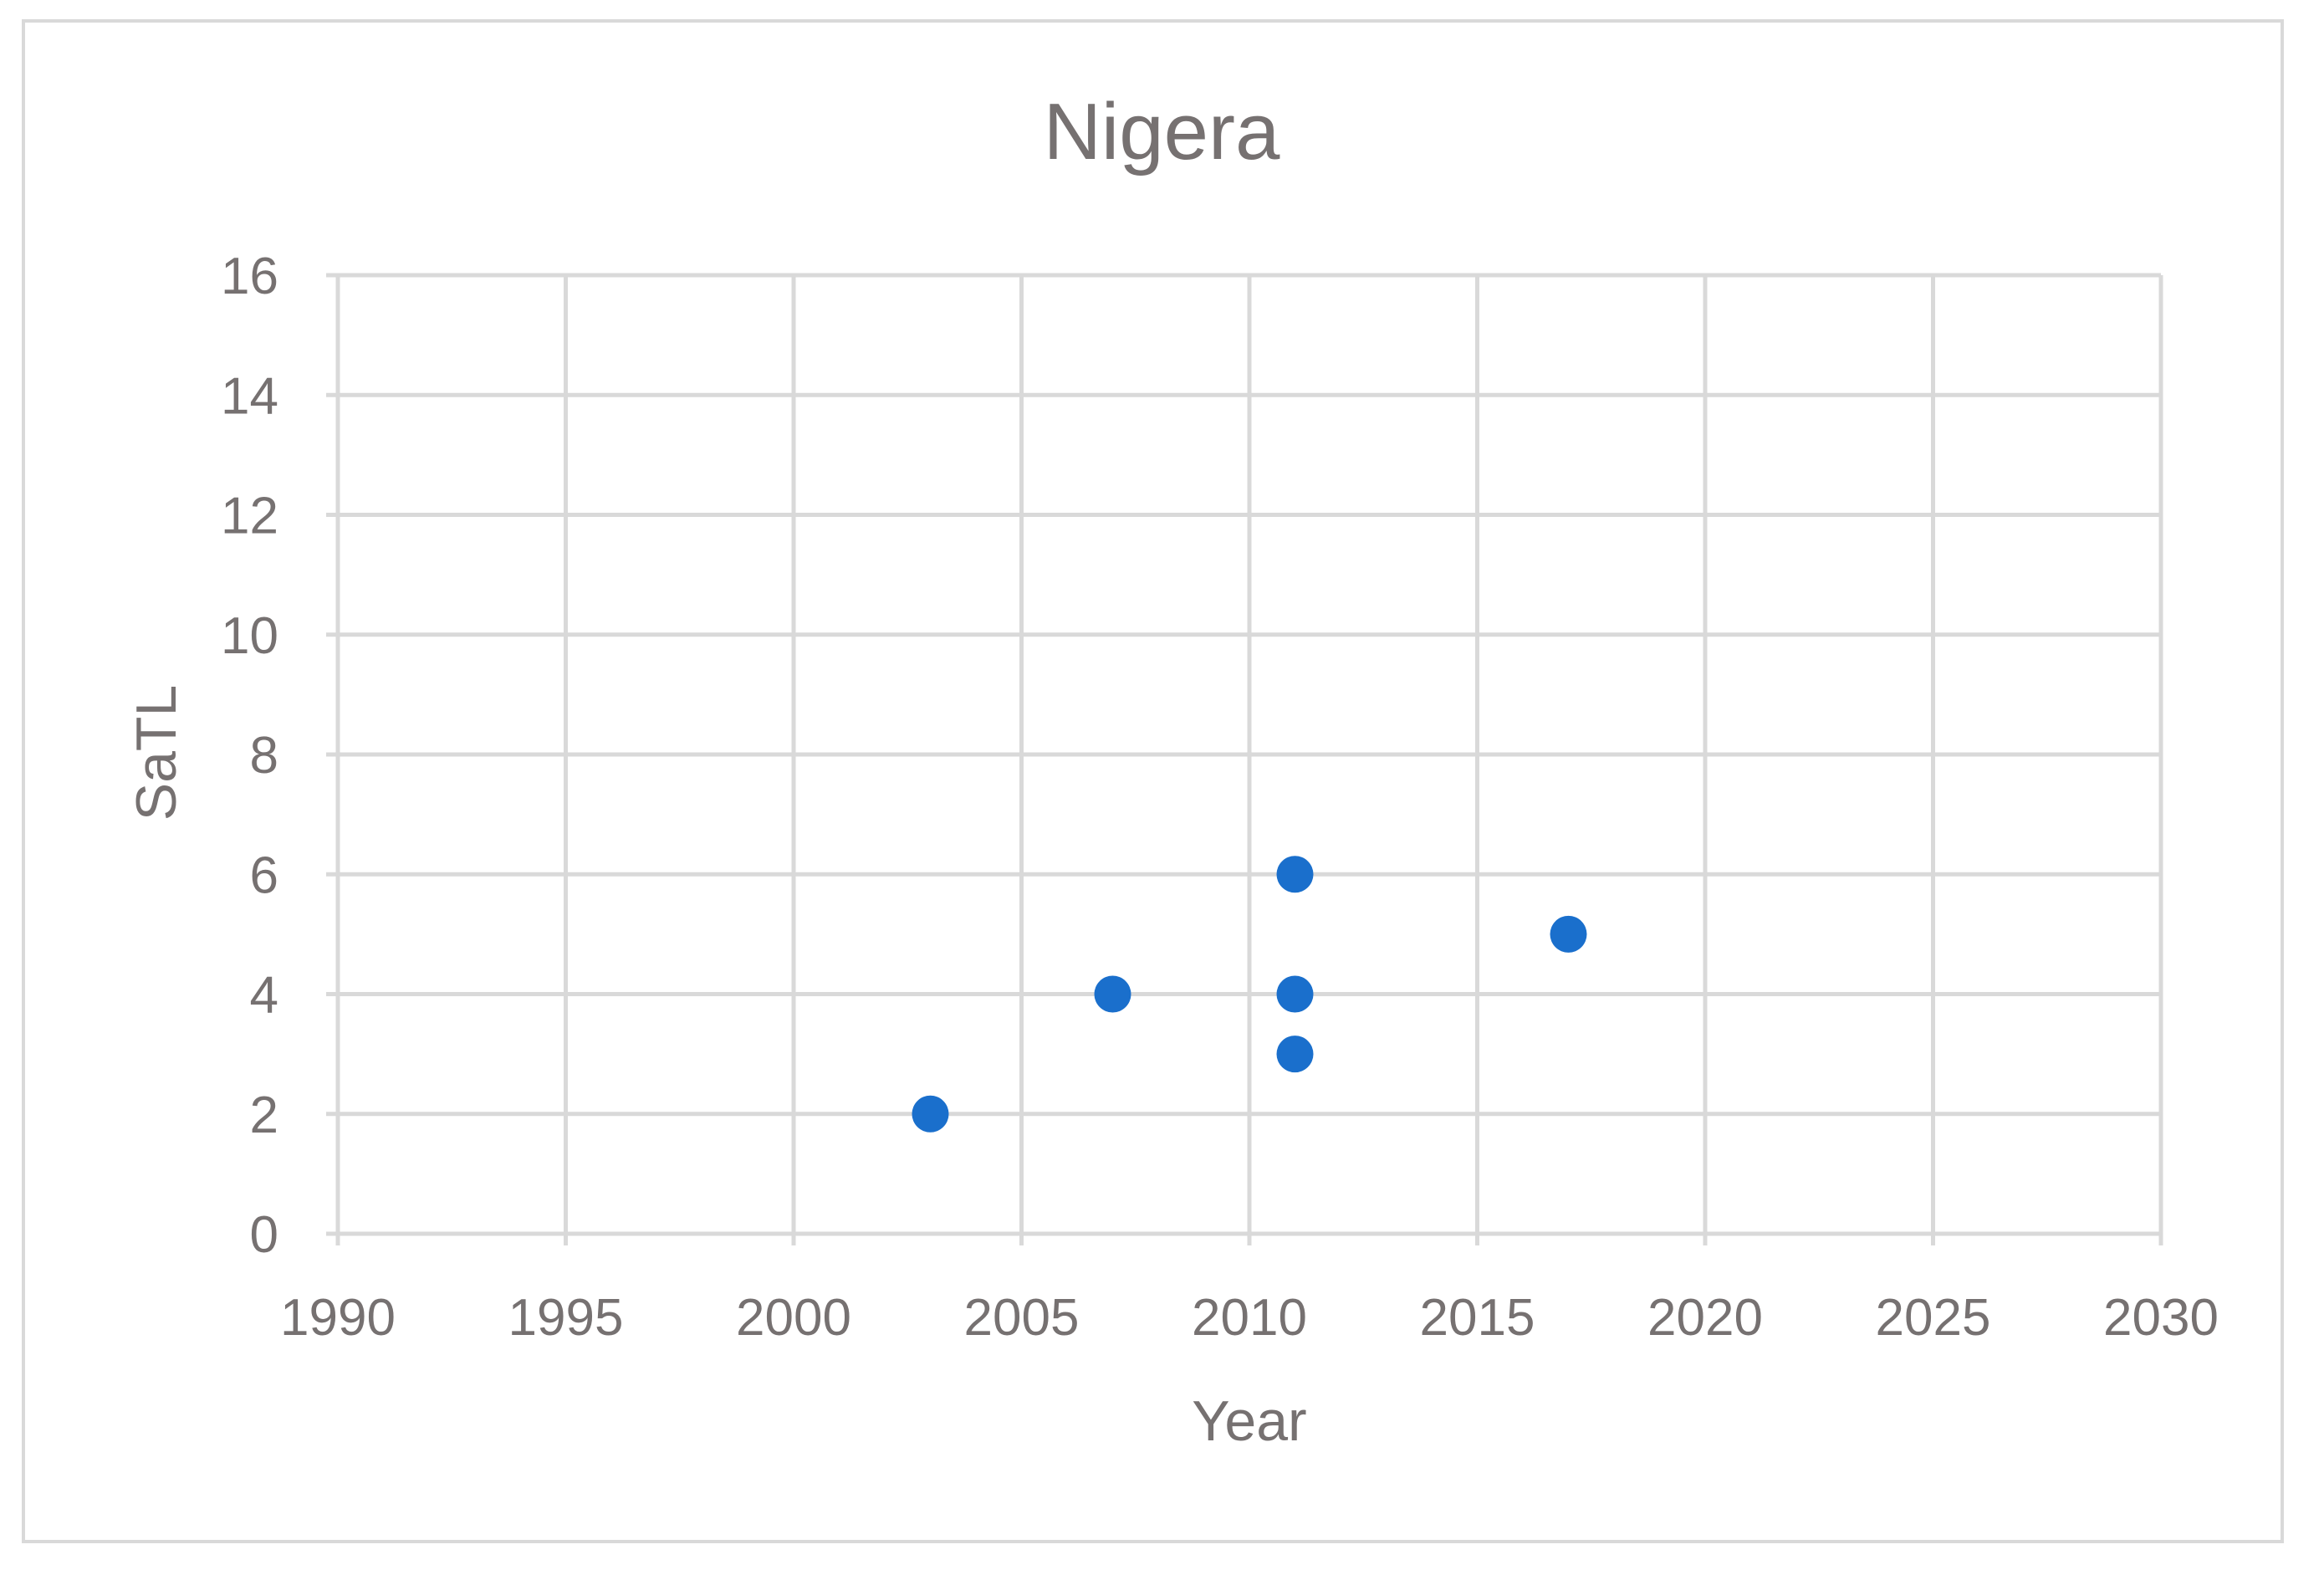 The width and height of the screenshot is (2324, 1570). What do you see at coordinates (249, 636) in the screenshot?
I see `y-tick-label: 10` at bounding box center [249, 636].